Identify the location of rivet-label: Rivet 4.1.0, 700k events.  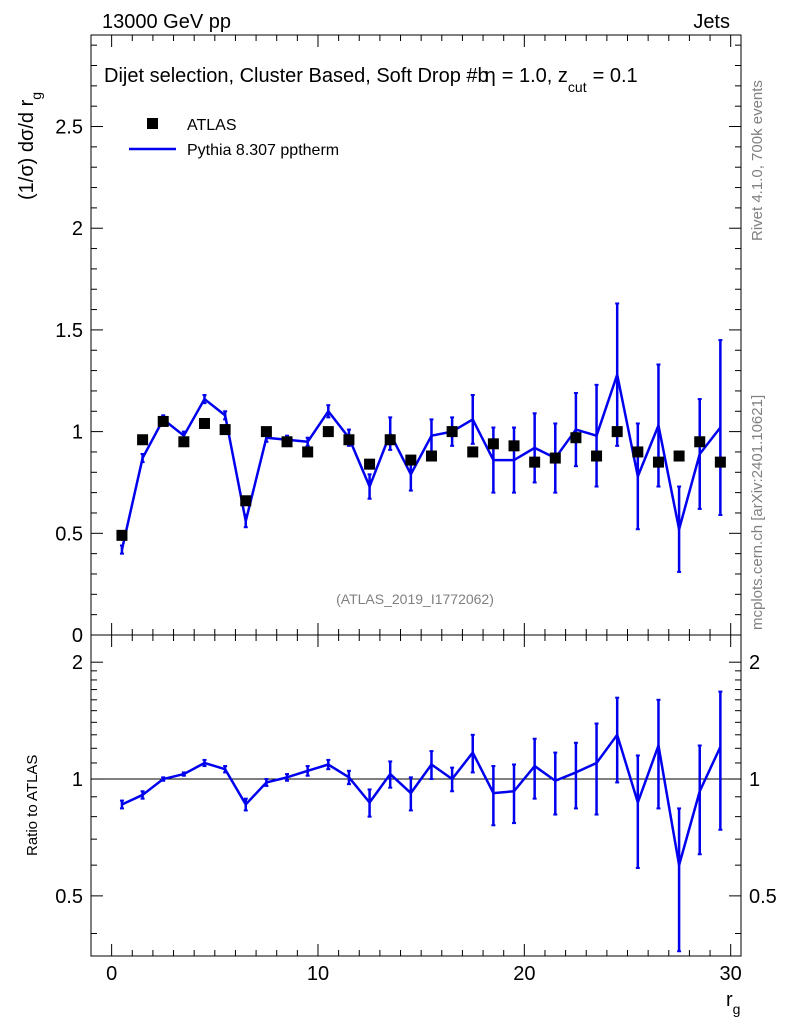
(757, 160).